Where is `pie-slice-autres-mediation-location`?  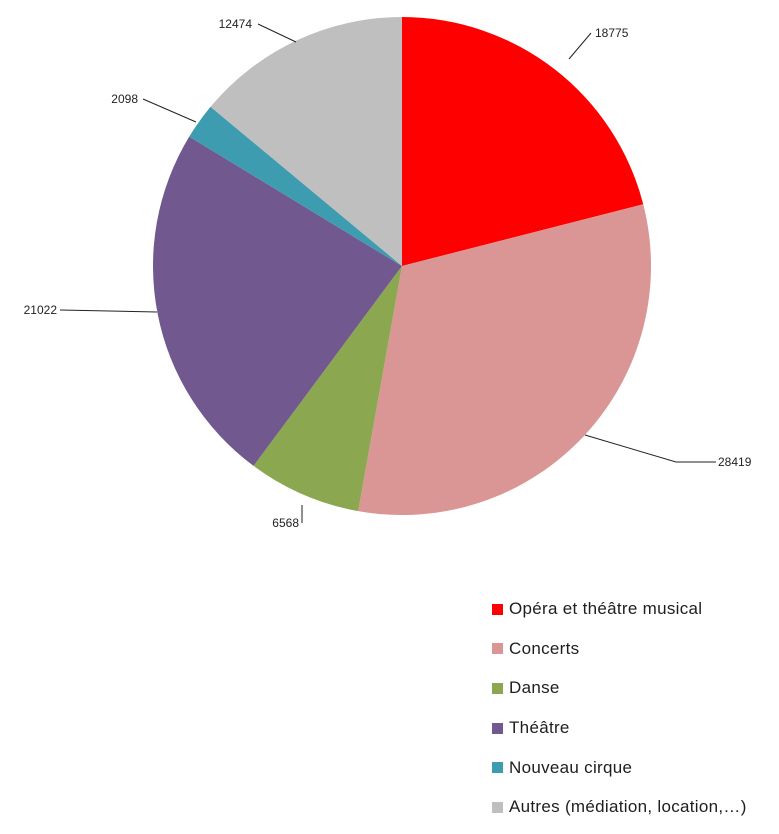
pie-slice-autres-mediation-location is located at coordinates (306, 141).